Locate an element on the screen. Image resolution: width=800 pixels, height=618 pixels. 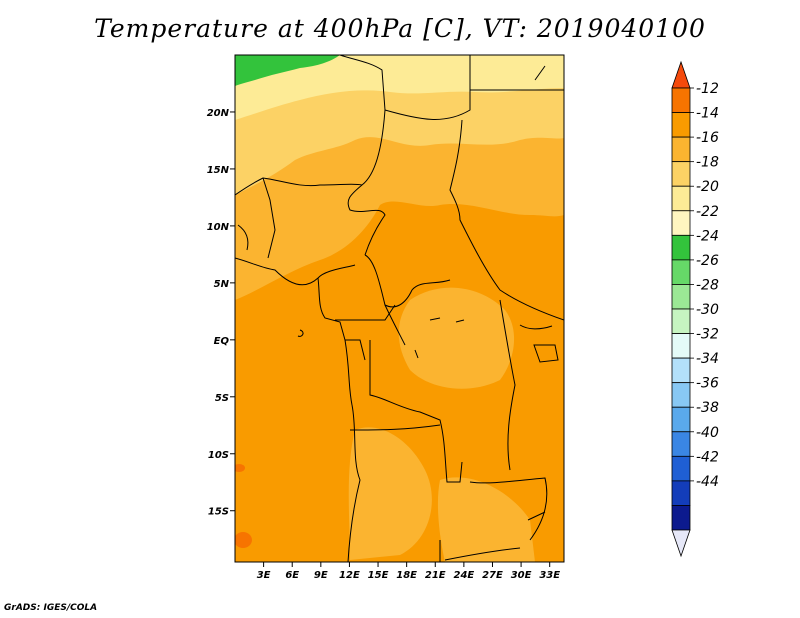
colorbar-label: -44 is located at coordinates (707, 482).